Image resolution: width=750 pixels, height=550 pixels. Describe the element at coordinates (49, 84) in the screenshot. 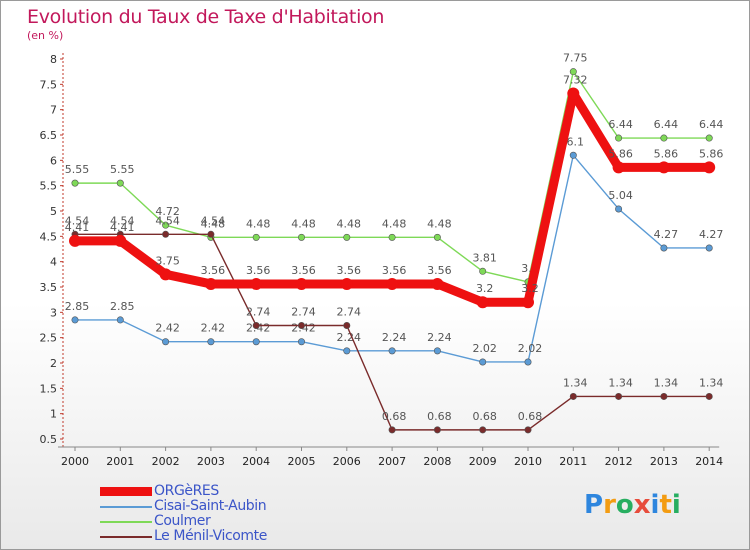

I see `y-tick-label: 7.5` at that location.